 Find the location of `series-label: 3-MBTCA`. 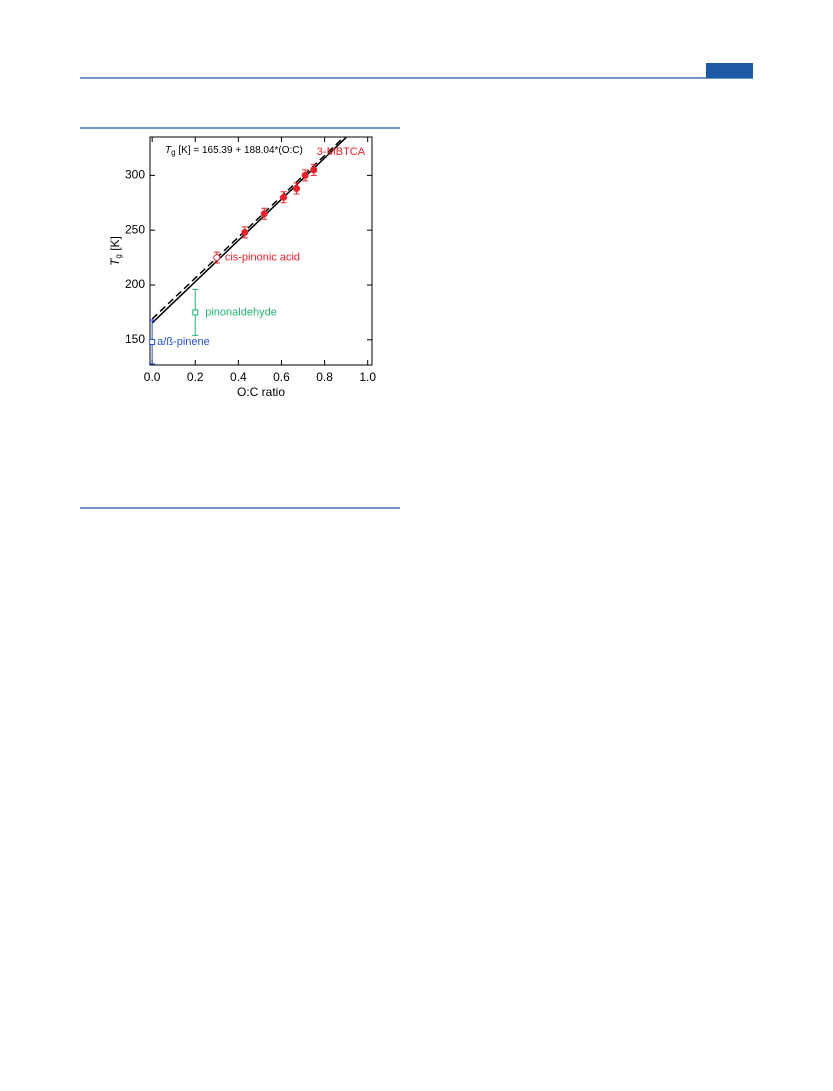

series-label: 3-MBTCA is located at coordinates (341, 152).